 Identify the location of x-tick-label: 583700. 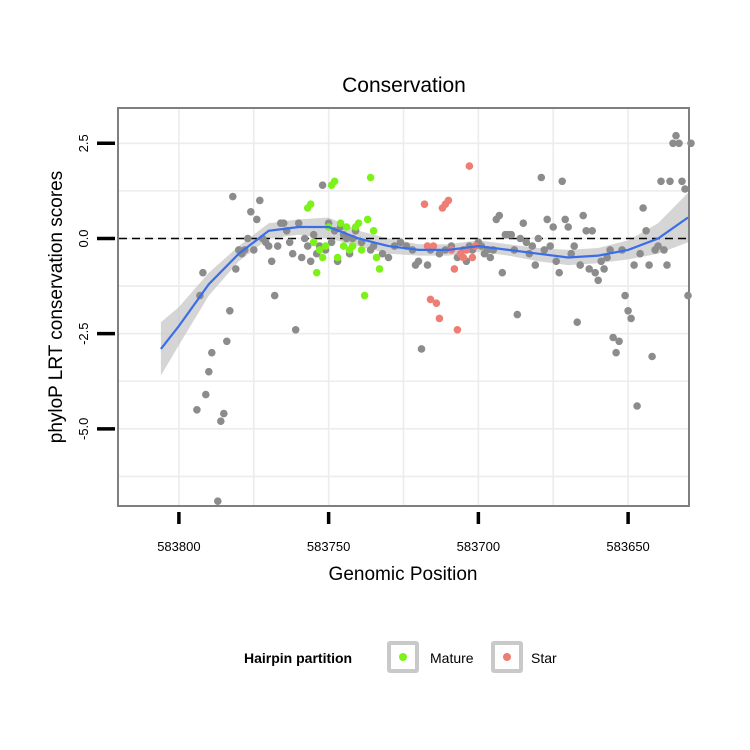
(478, 546).